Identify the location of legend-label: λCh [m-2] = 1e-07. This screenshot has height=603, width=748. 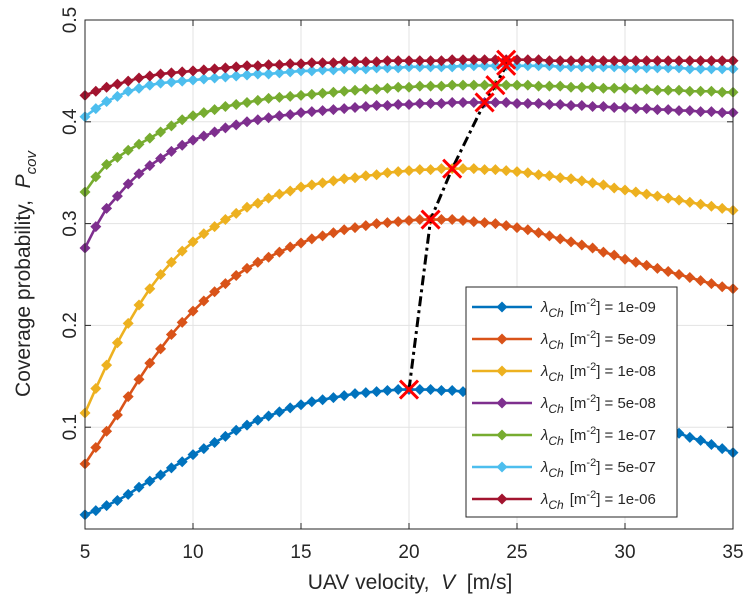
(598, 436).